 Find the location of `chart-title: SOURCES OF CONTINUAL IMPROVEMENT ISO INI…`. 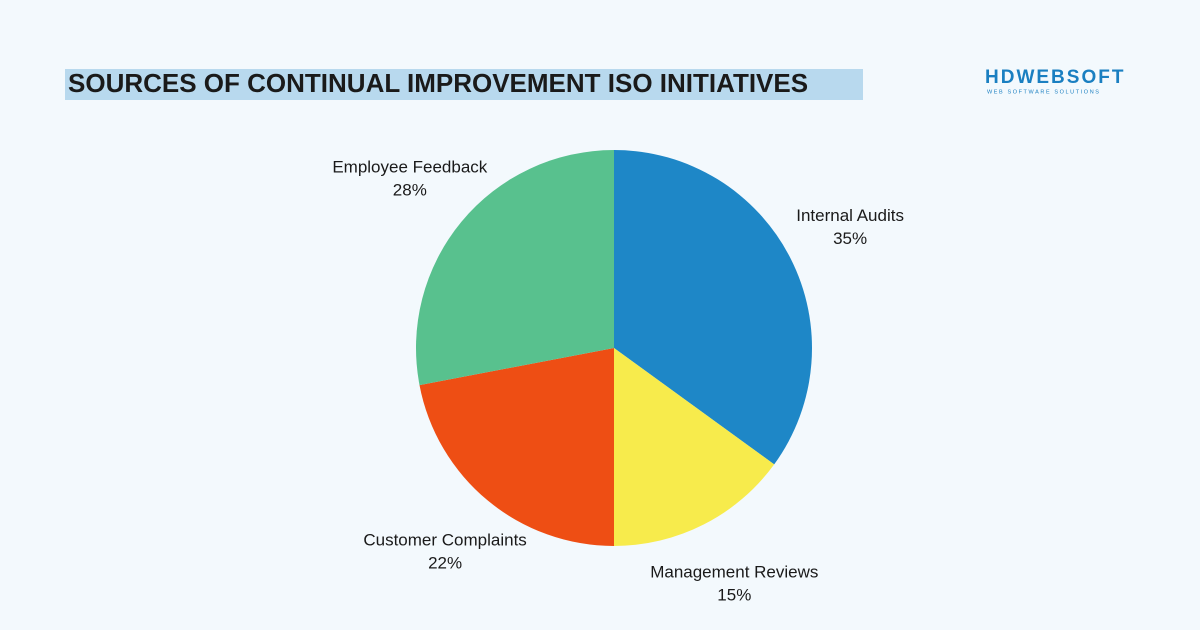

chart-title: SOURCES OF CONTINUAL IMPROVEMENT ISO INI… is located at coordinates (438, 83).